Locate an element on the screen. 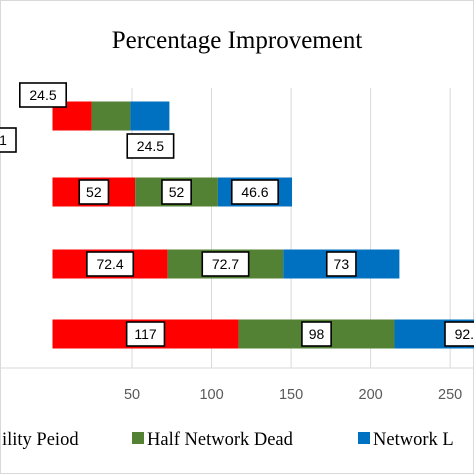 Image resolution: width=474 pixels, height=474 pixels. x-axis-ticks: 50 100 150 200 250 is located at coordinates (293, 395).